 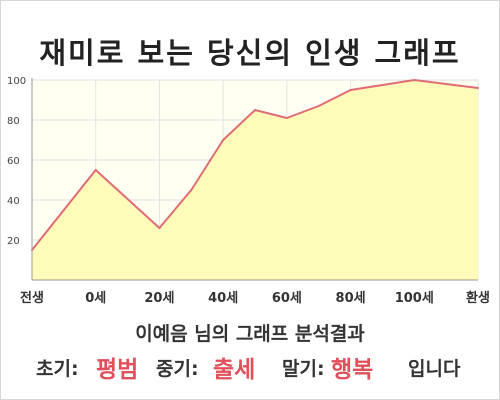 What do you see at coordinates (287, 298) in the screenshot?
I see `x-tick-label: 60세` at bounding box center [287, 298].